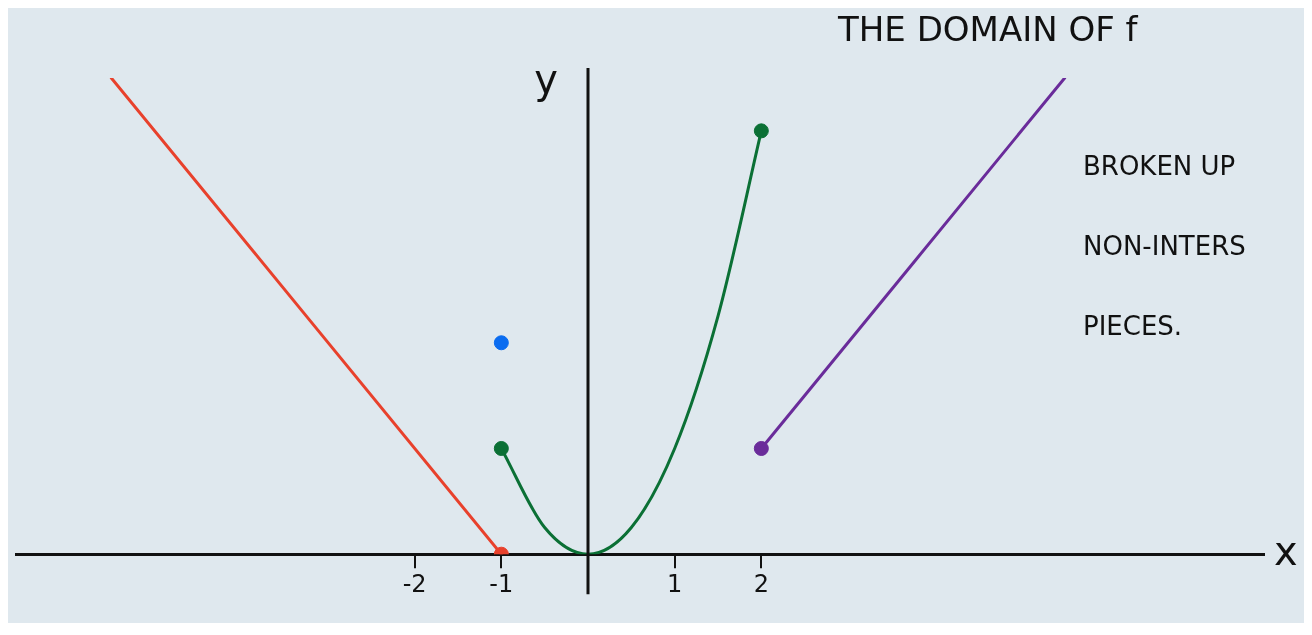 This screenshot has height=635, width=1312. What do you see at coordinates (501, 583) in the screenshot?
I see `x-tick-label: -1` at bounding box center [501, 583].